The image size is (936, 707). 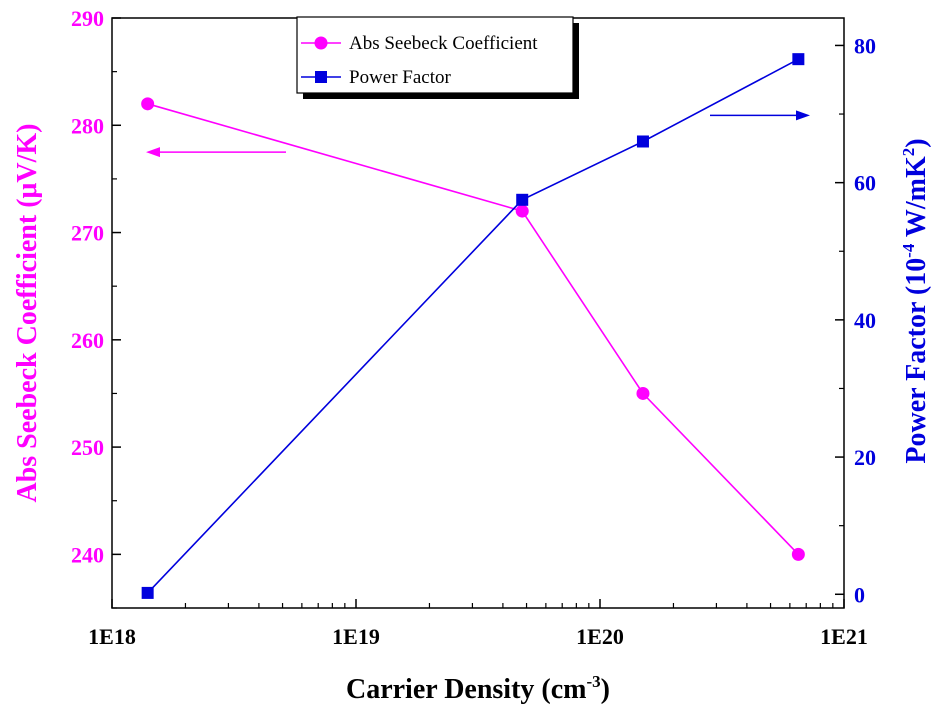 What do you see at coordinates (844, 636) in the screenshot?
I see `x-tick-label: 1E21` at bounding box center [844, 636].